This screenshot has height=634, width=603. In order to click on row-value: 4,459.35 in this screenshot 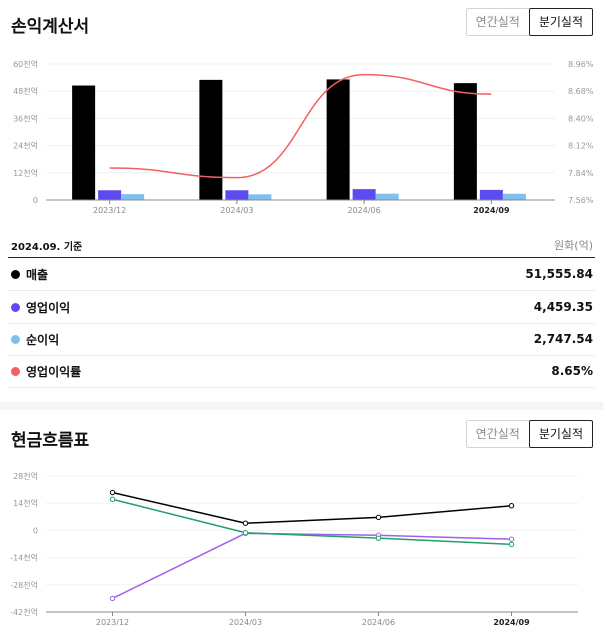, I will do `click(563, 307)`.